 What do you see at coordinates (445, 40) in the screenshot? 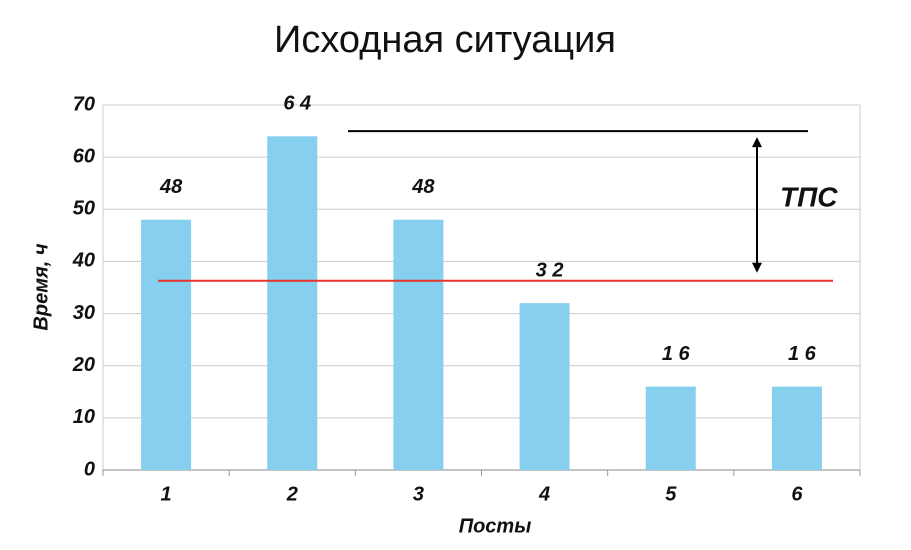
I see `chart-title: Исходная ситуация` at bounding box center [445, 40].